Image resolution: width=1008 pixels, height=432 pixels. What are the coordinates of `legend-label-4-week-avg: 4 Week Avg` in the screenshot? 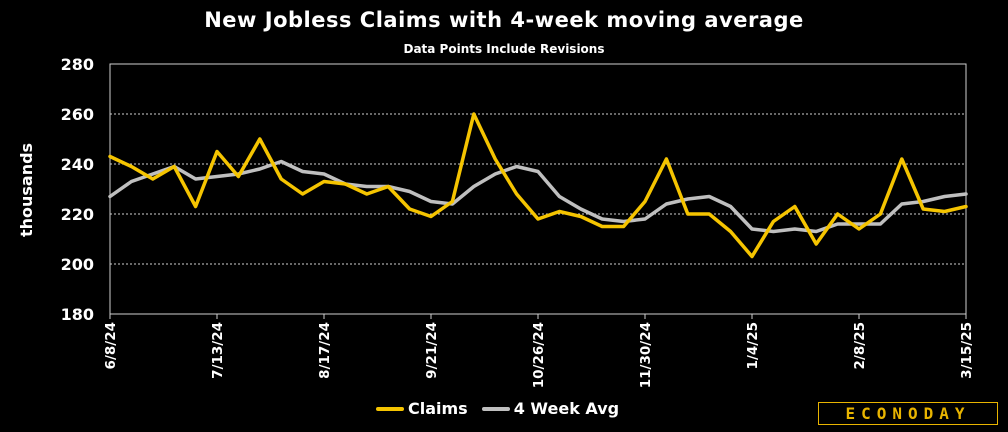 It's located at (566, 408).